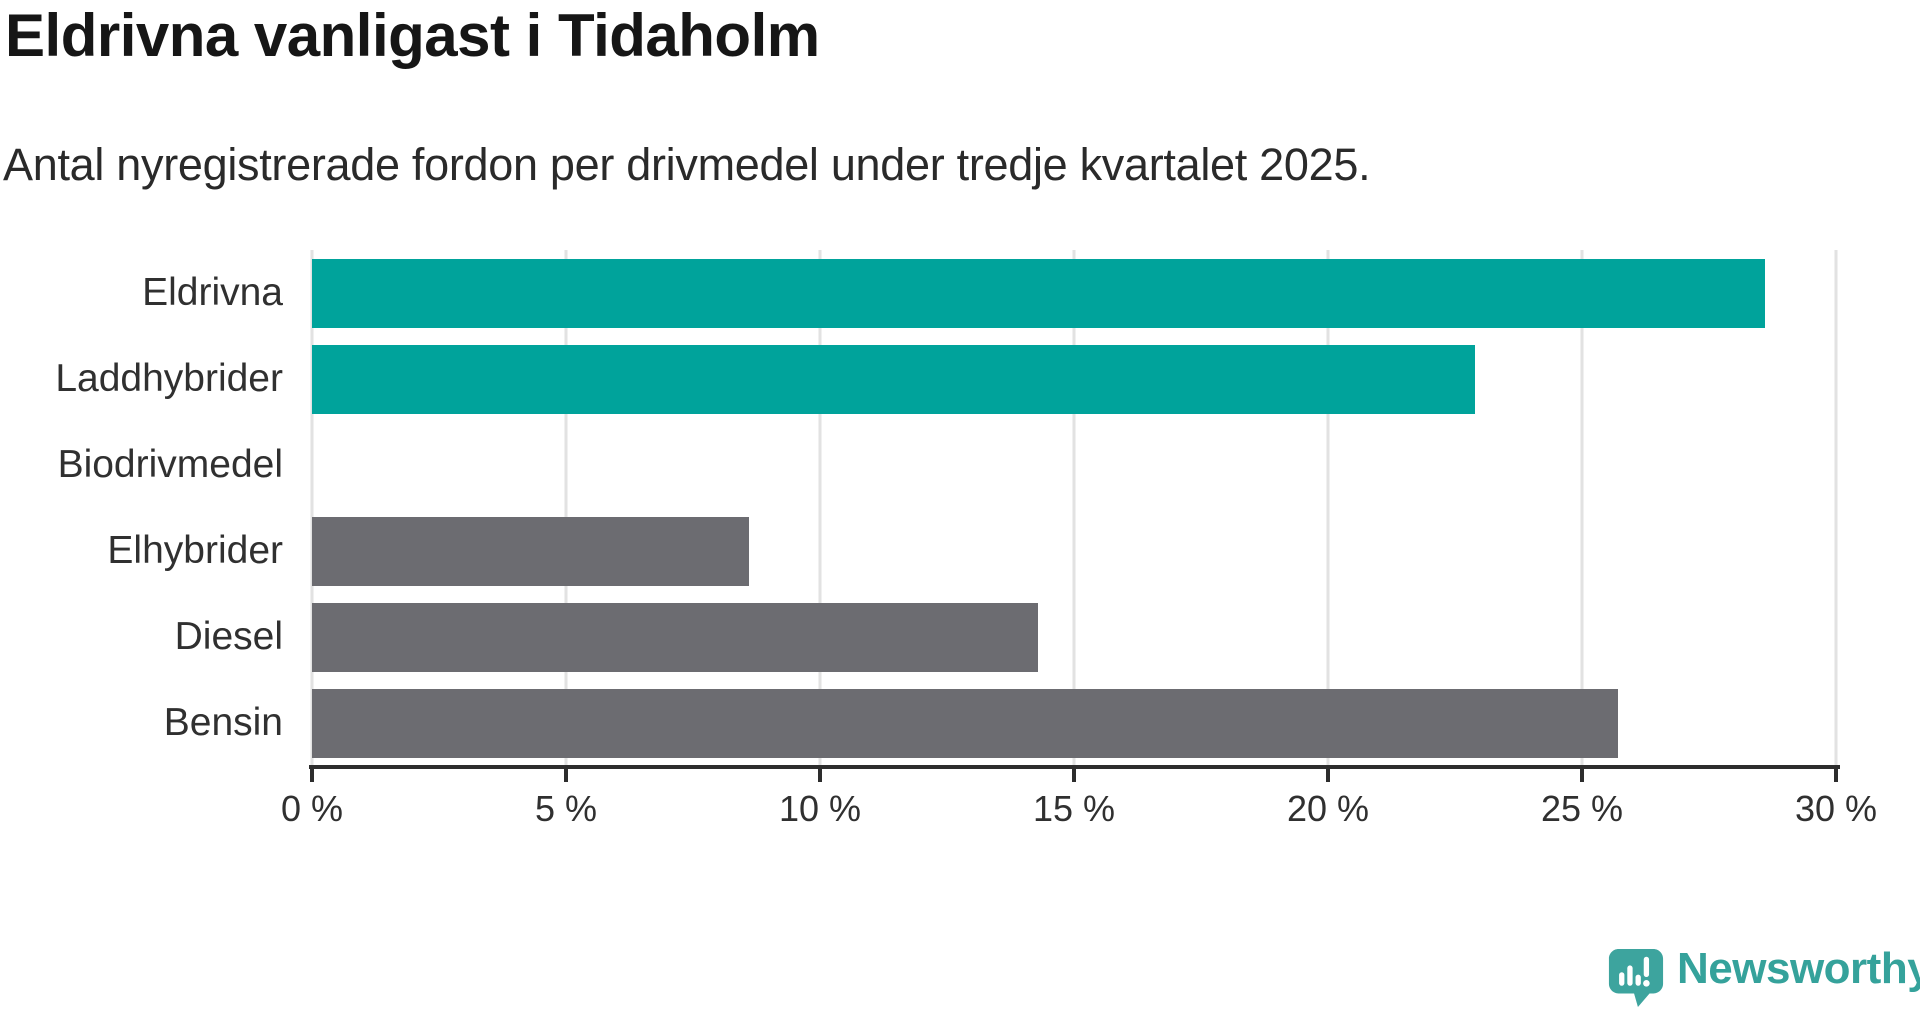  Describe the element at coordinates (412, 35) in the screenshot. I see `chart-title: Eldrivna vanligast i Tidaholm` at that location.